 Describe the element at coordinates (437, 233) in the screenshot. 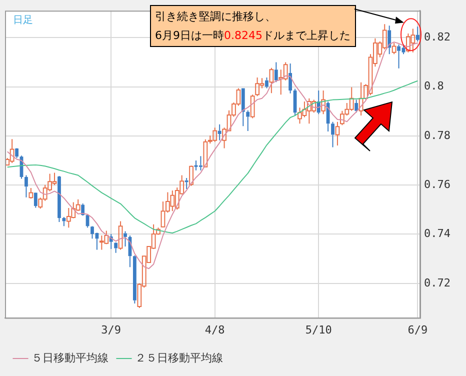

I see `y-tick-label: 0.74` at that location.